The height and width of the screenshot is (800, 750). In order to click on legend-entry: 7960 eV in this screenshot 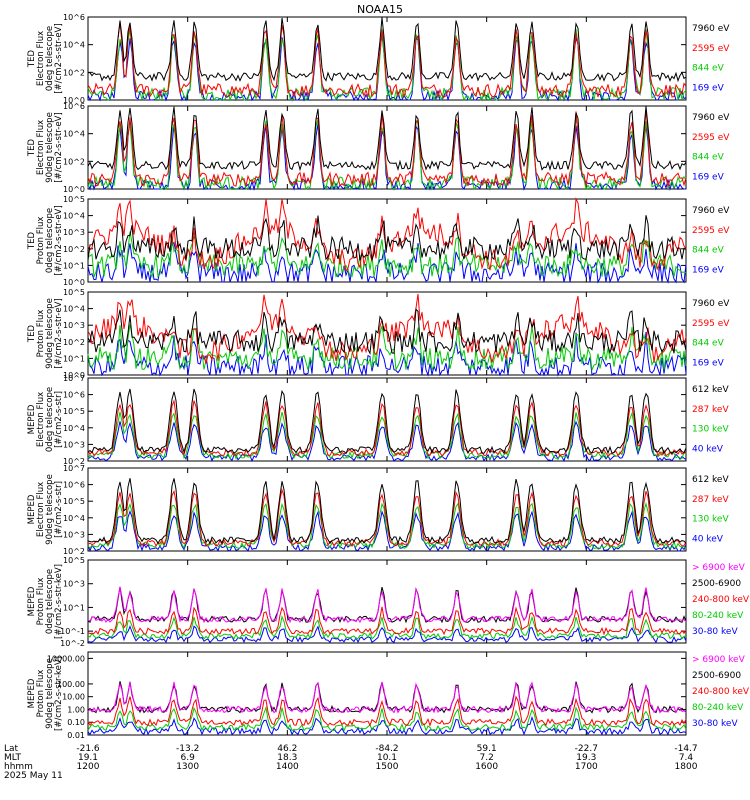, I will do `click(711, 211)`.